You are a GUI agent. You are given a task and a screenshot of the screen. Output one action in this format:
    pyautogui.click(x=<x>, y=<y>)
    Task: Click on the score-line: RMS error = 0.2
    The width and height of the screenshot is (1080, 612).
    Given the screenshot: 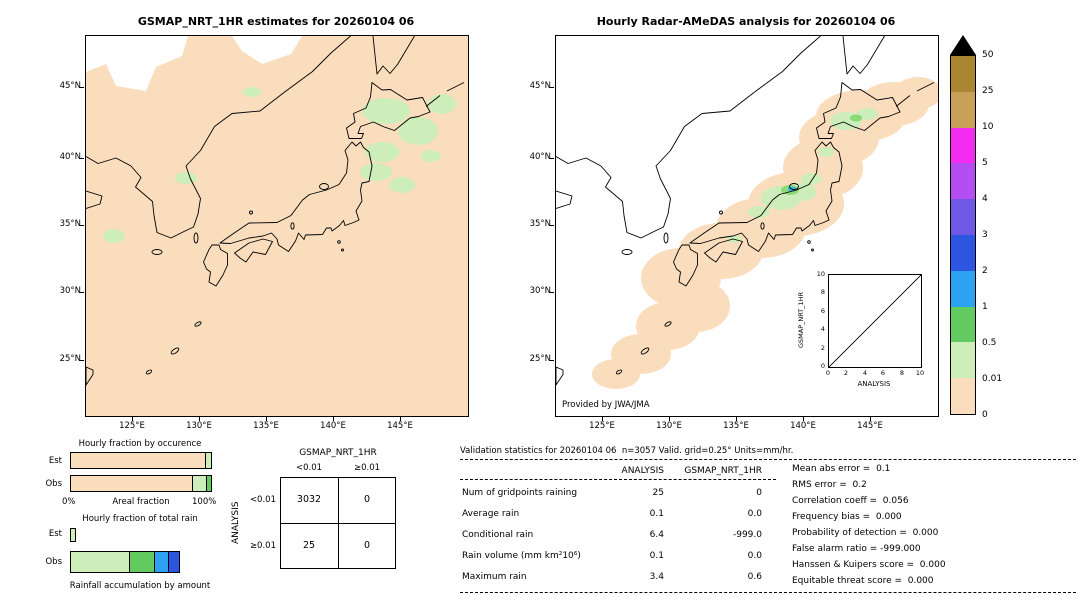 What is the action you would take?
    pyautogui.click(x=829, y=485)
    